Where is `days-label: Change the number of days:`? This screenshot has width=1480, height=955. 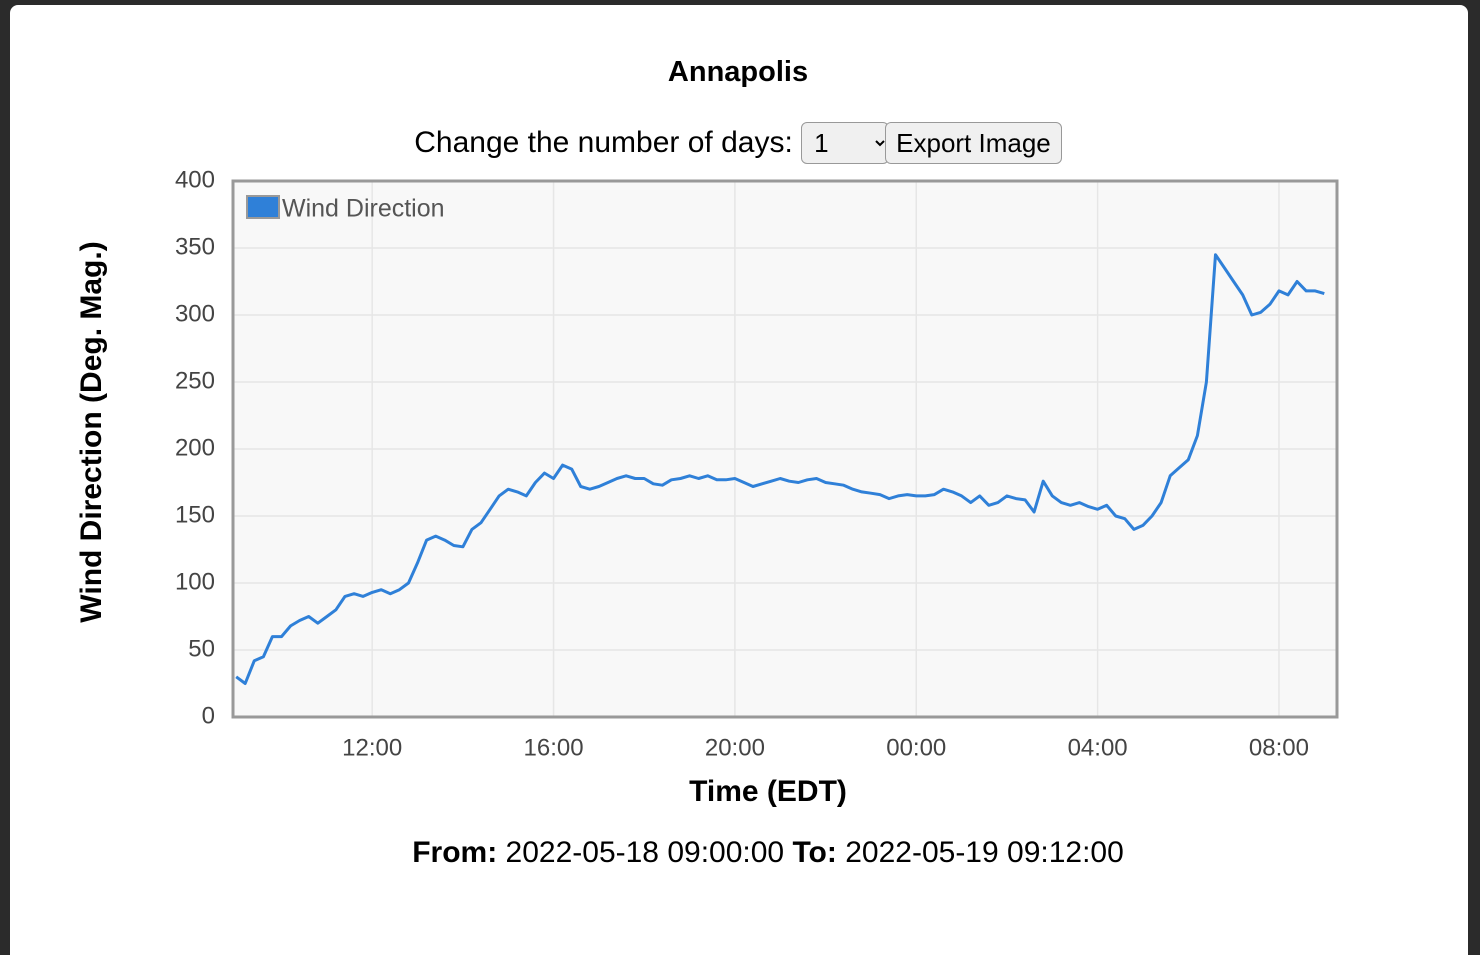
days-label: Change the number of days: is located at coordinates (603, 142).